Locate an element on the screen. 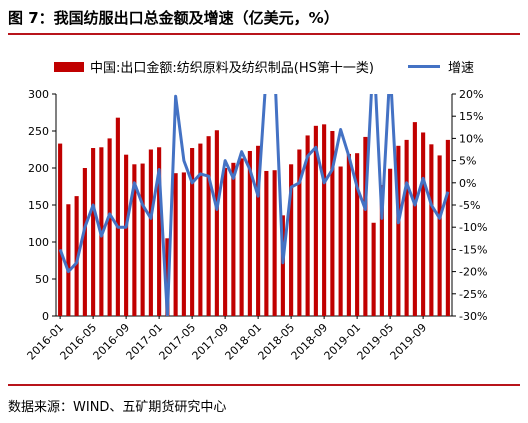  y-right-tick-label: 10% is located at coordinates (471, 138).